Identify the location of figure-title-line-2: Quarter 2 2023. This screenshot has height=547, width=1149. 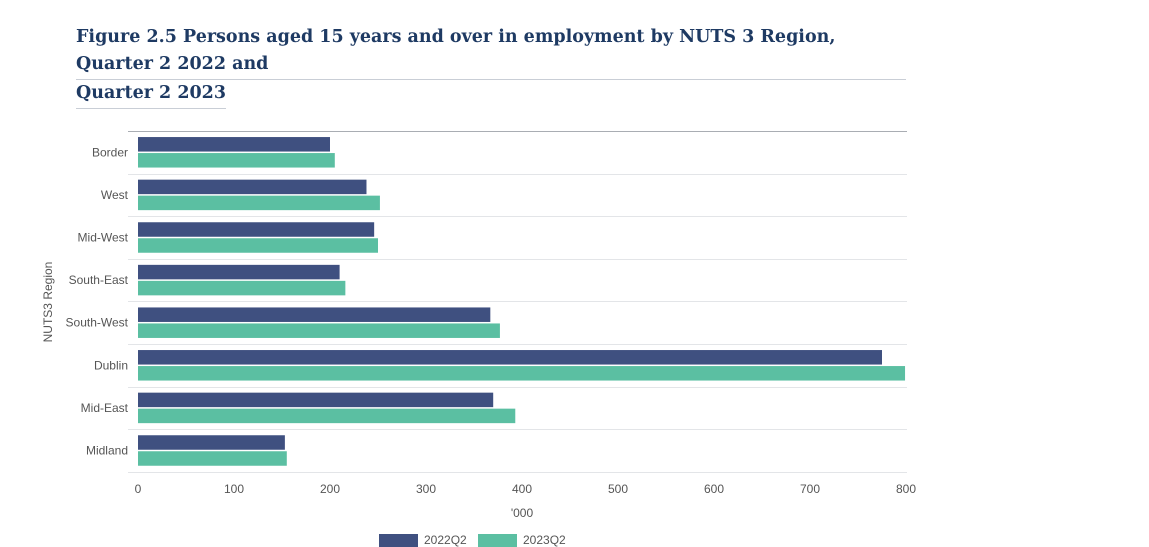
(151, 94).